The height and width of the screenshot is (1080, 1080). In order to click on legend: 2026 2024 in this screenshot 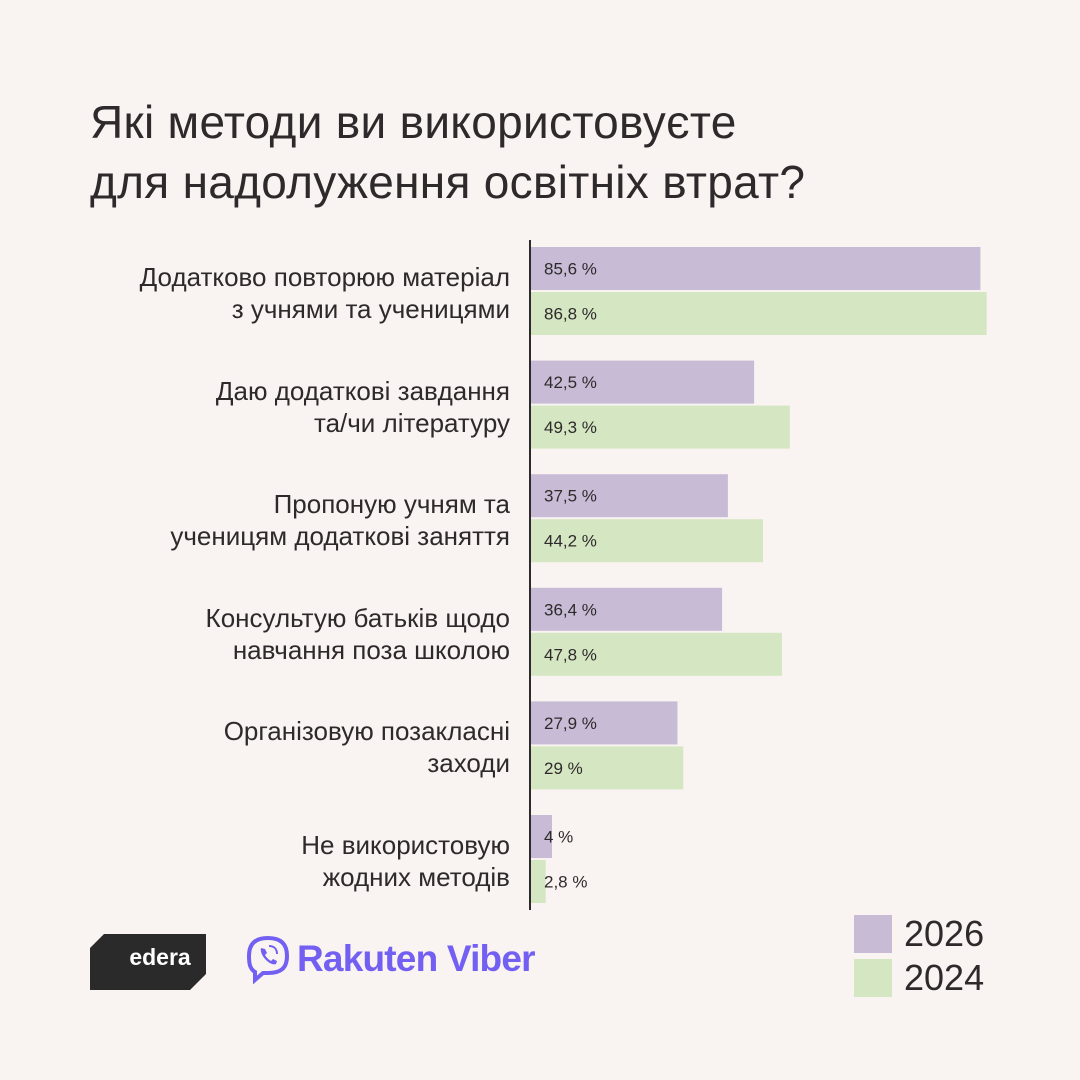, I will do `click(919, 956)`.